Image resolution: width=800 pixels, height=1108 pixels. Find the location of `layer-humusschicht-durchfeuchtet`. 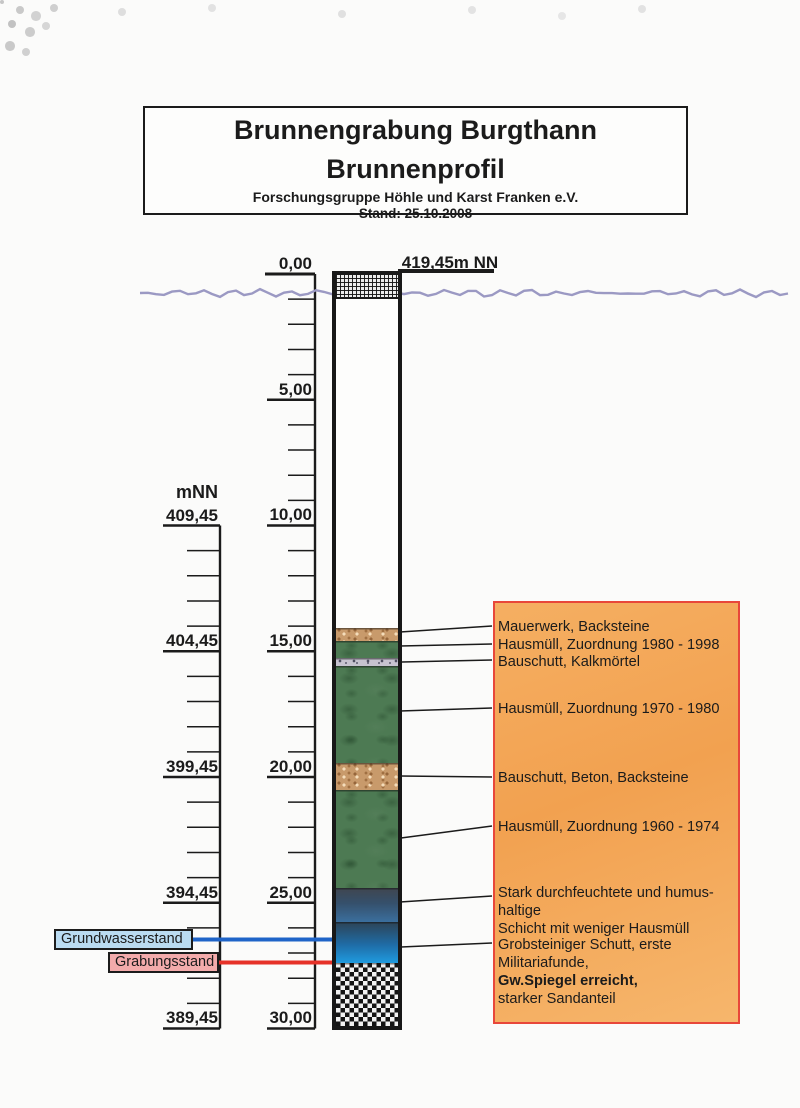

layer-humusschicht-durchfeuchtet is located at coordinates (367, 905).